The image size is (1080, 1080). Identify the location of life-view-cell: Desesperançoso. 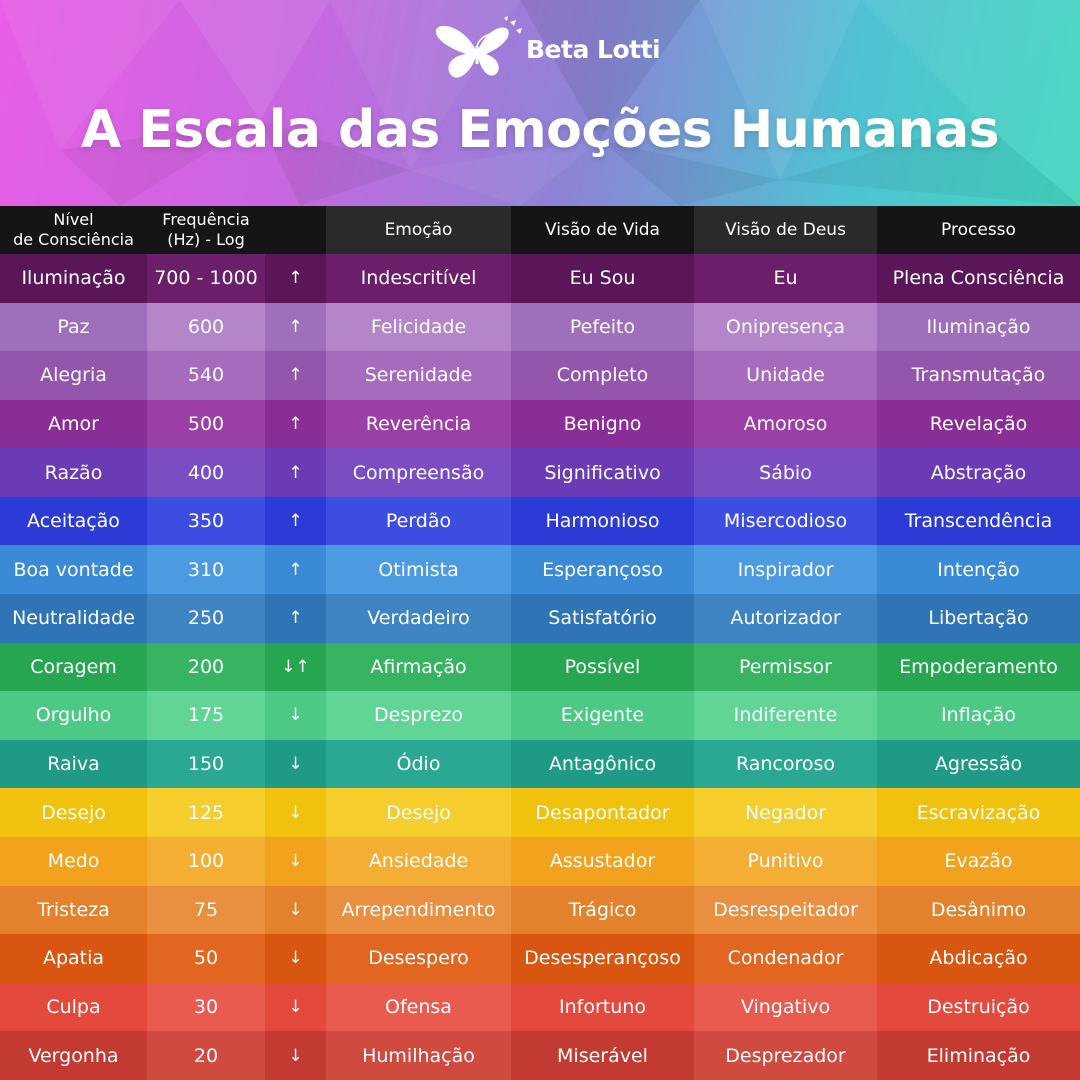
(602, 958).